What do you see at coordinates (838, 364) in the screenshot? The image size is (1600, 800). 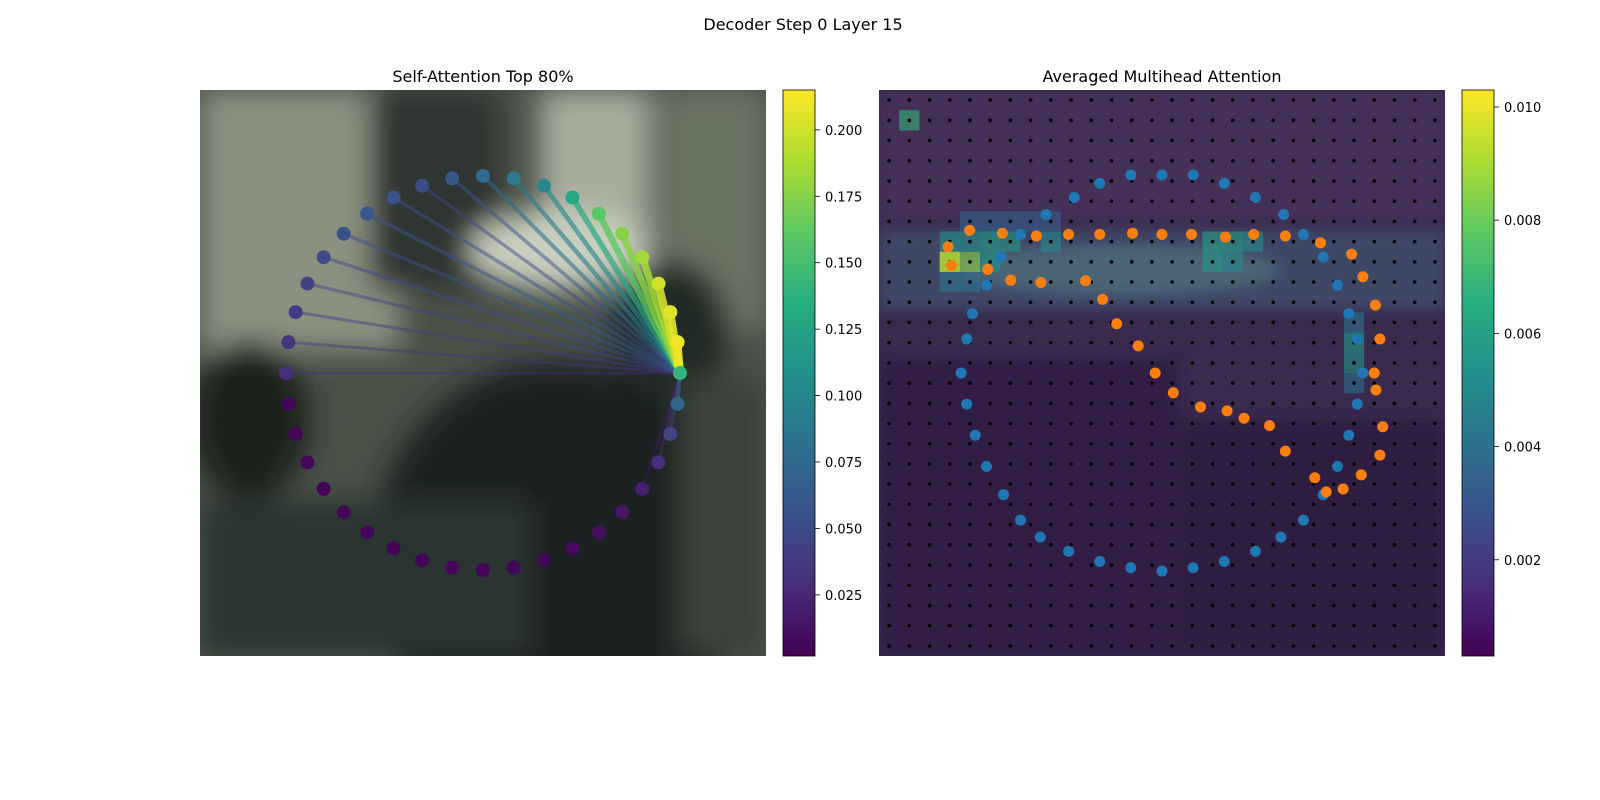 I see `left-colorbar-ticks: 0.025 0.050 0.075 0.100 0.125 0.150 0.175 0.200` at bounding box center [838, 364].